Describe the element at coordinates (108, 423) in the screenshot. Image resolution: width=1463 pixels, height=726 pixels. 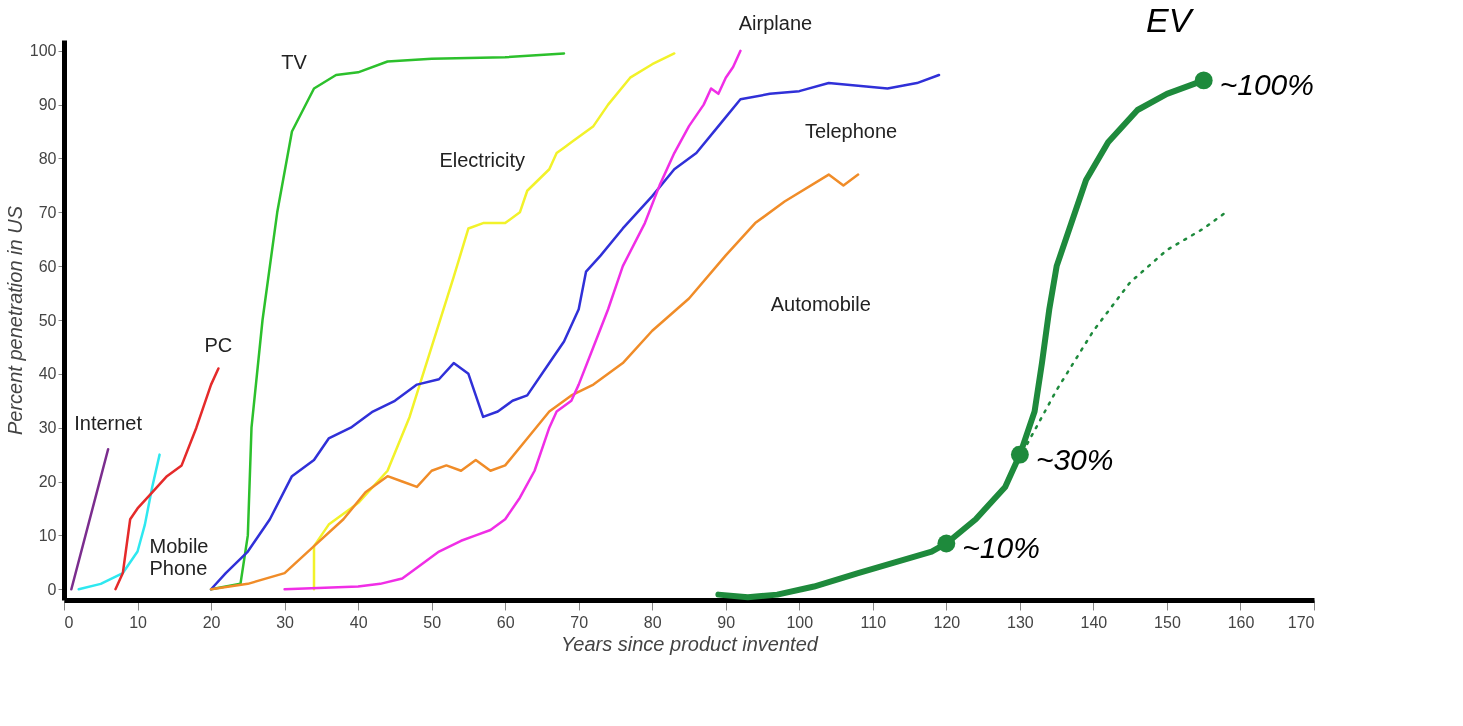
I see `series-label: Internet` at that location.